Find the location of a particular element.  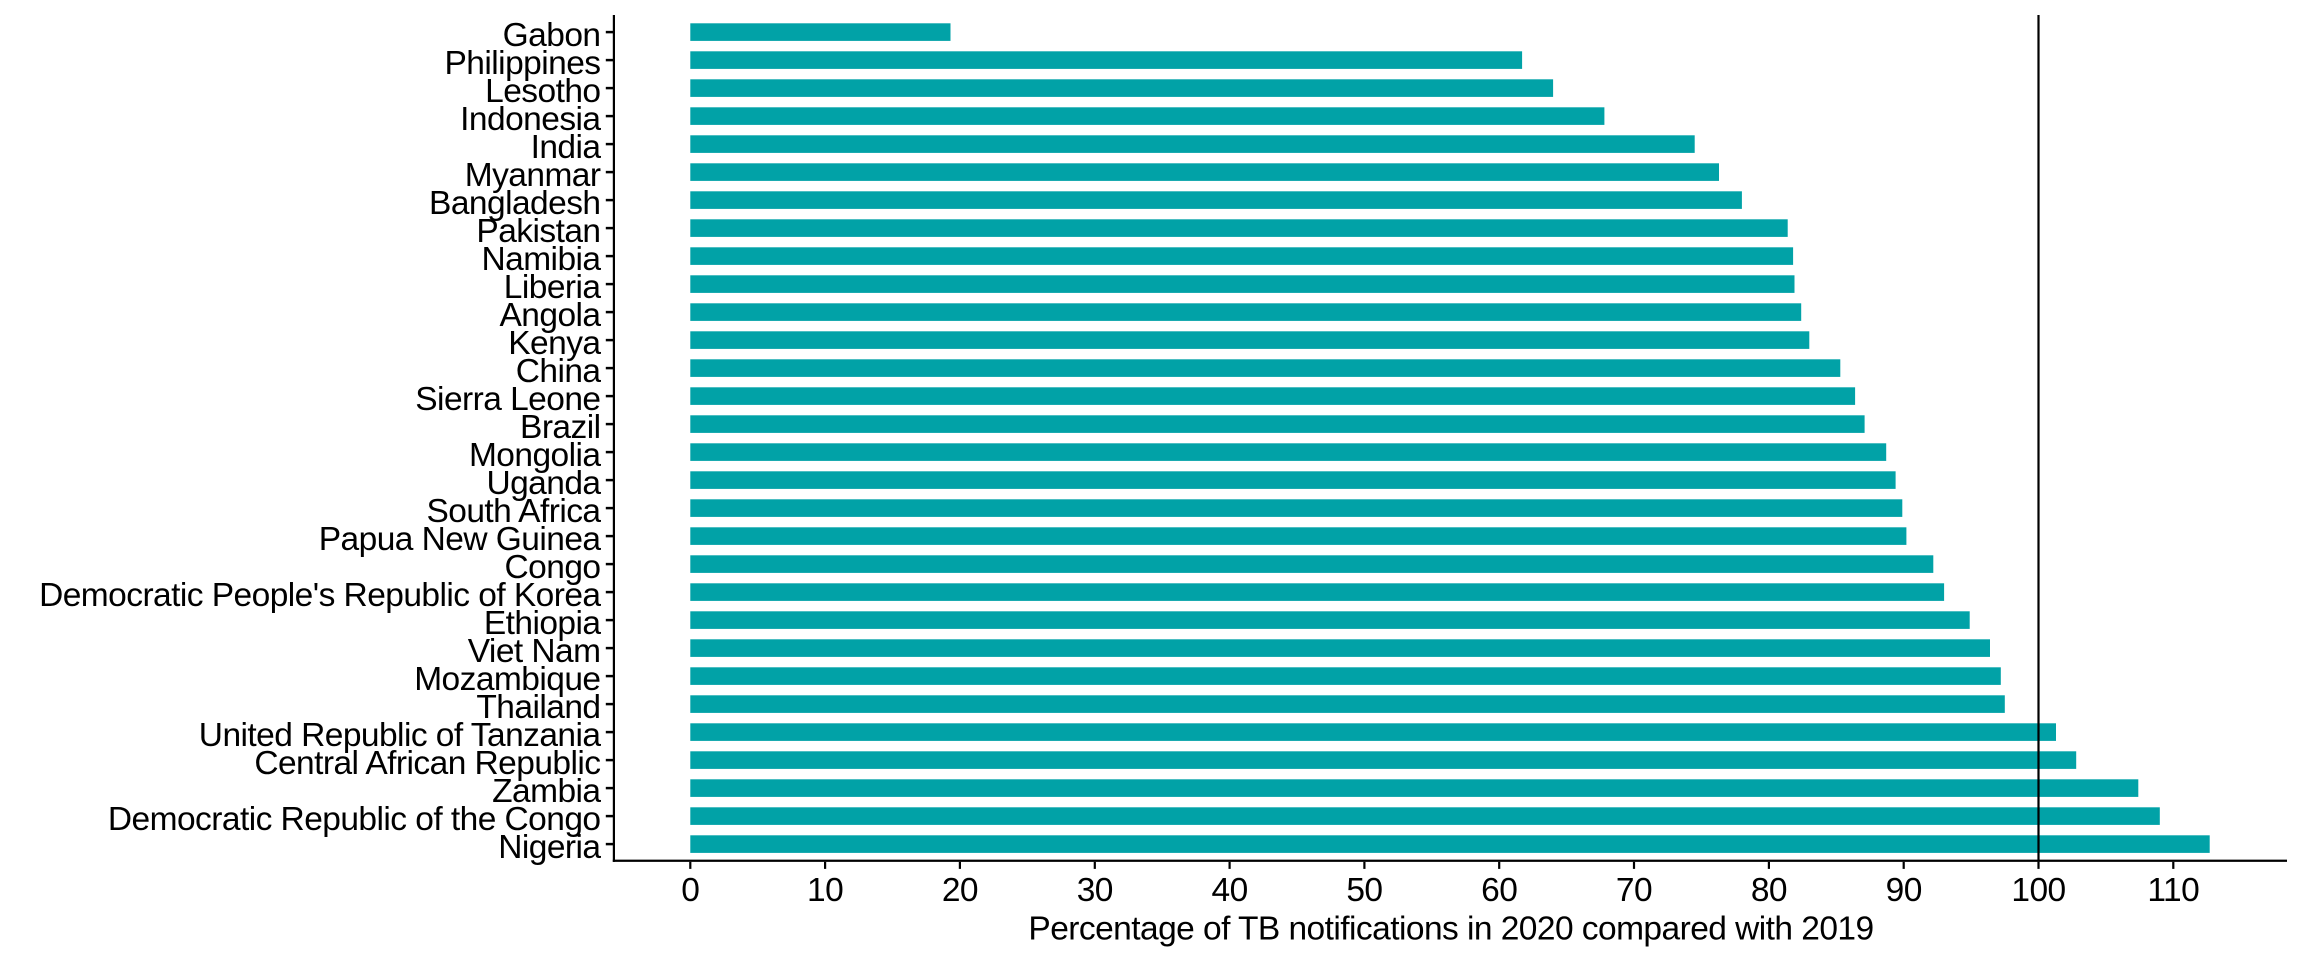

svg-text: Congo is located at coordinates (553, 567).